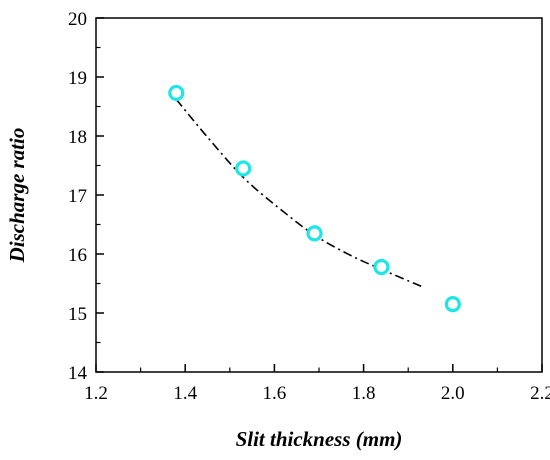 This screenshot has height=460, width=550. I want to click on y-tick-label: 18, so click(77, 137).